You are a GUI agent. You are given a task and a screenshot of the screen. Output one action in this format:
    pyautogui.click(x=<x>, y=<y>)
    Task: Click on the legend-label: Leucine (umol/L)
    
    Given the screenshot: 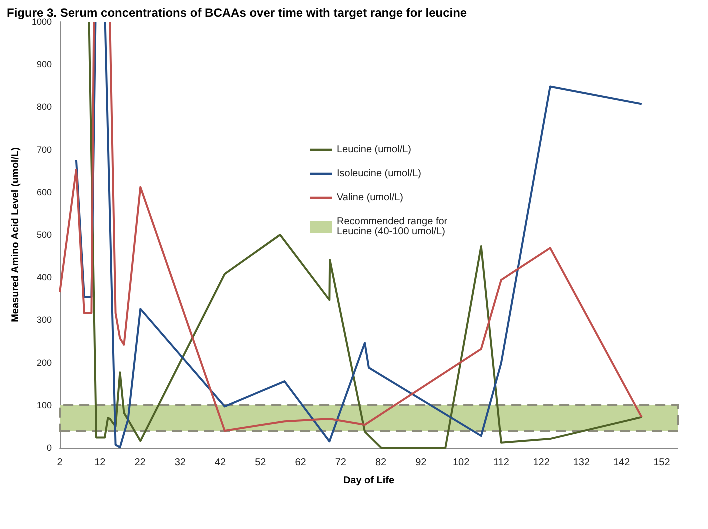 What is the action you would take?
    pyautogui.click(x=374, y=150)
    